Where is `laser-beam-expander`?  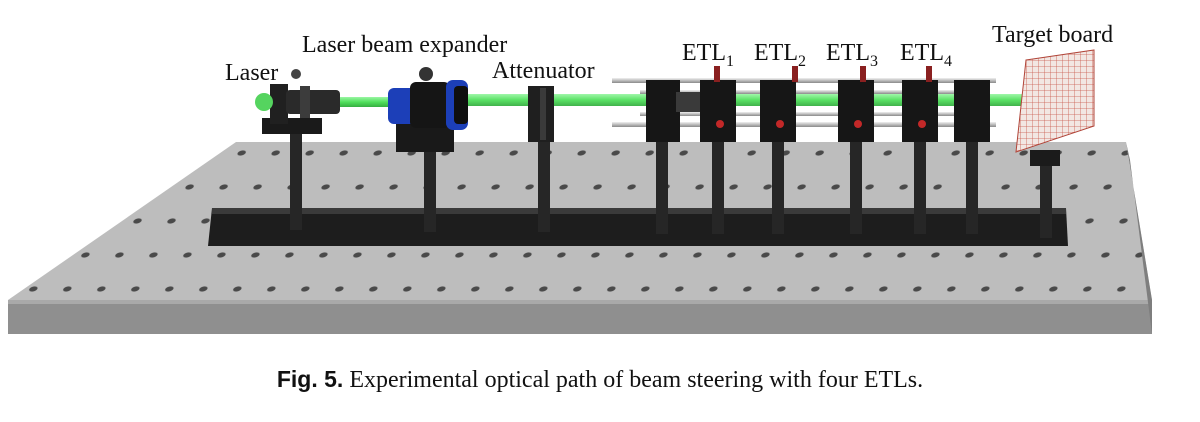
laser-beam-expander is located at coordinates (428, 109).